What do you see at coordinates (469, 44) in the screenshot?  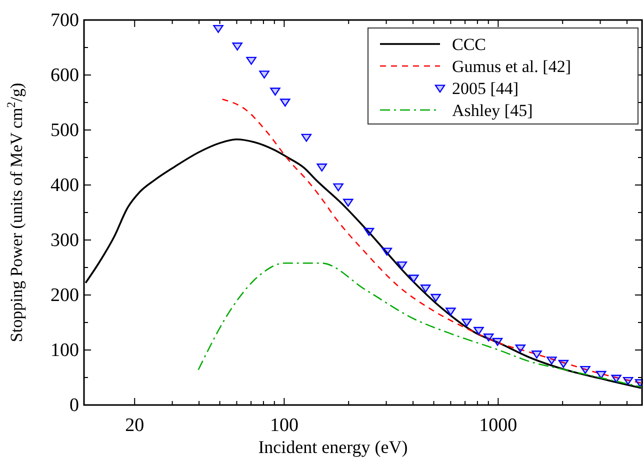 I see `legend-label: CCC` at bounding box center [469, 44].